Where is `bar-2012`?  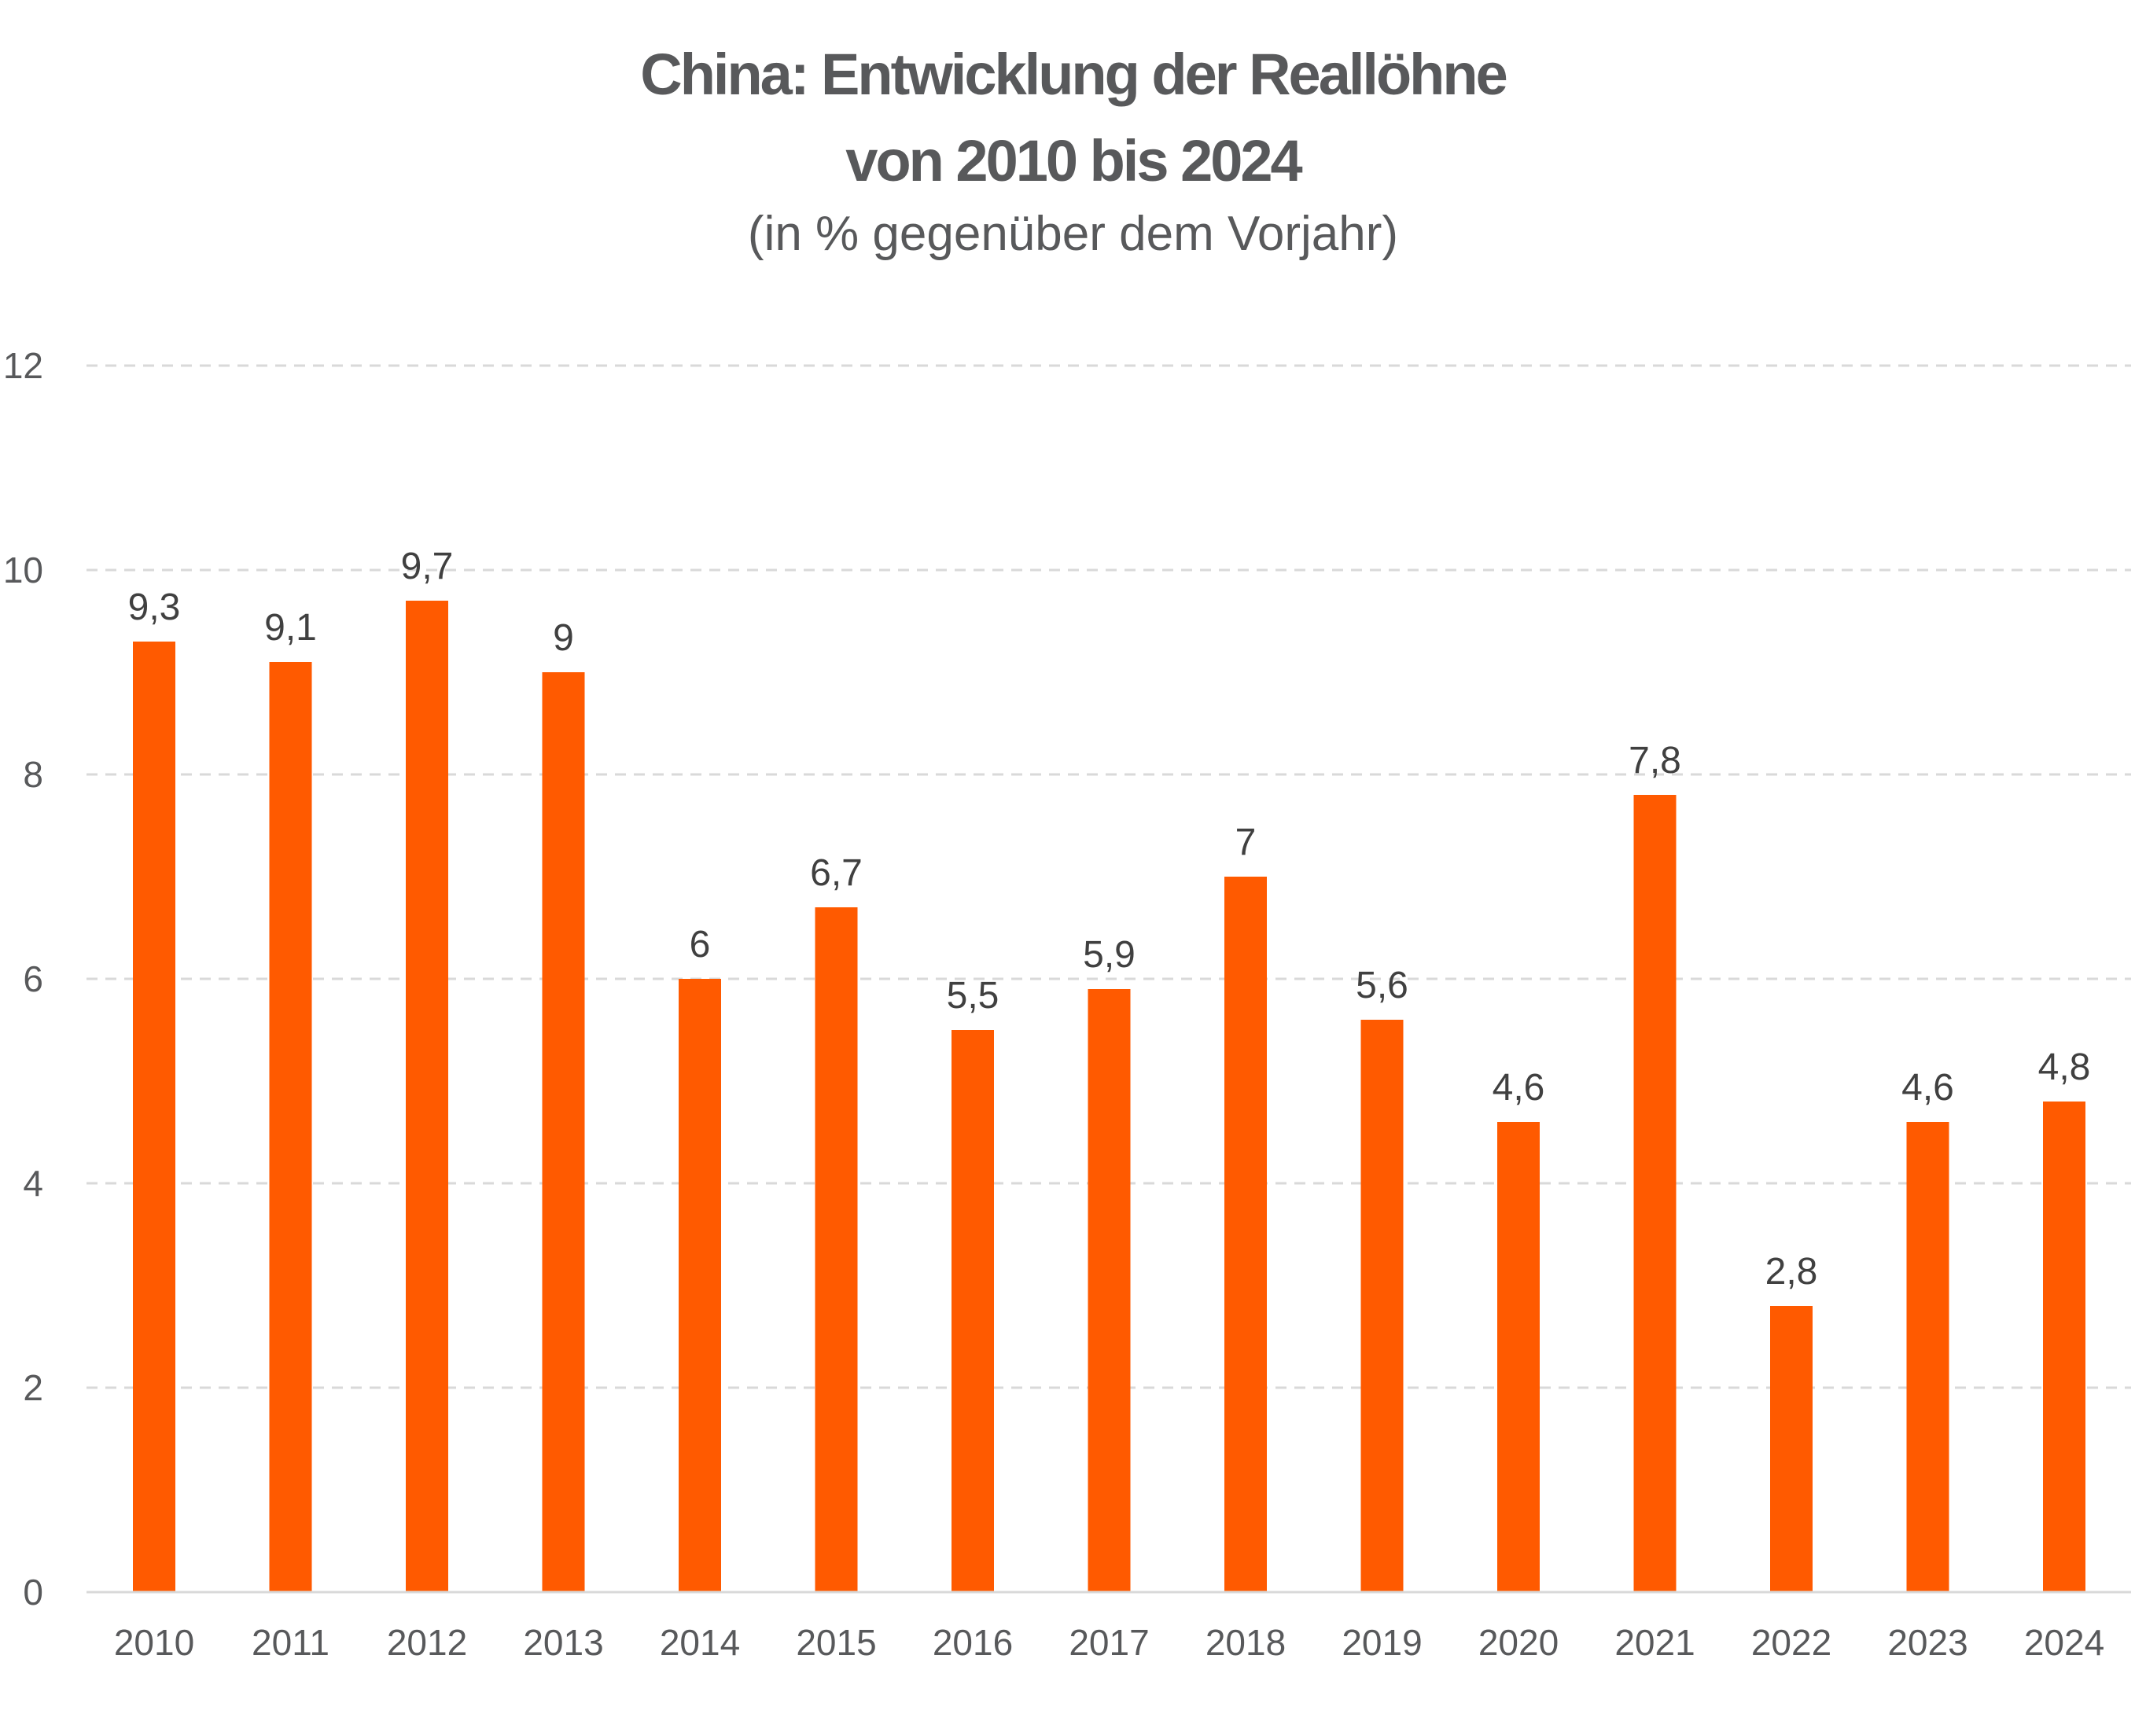 bar-2012 is located at coordinates (427, 1096).